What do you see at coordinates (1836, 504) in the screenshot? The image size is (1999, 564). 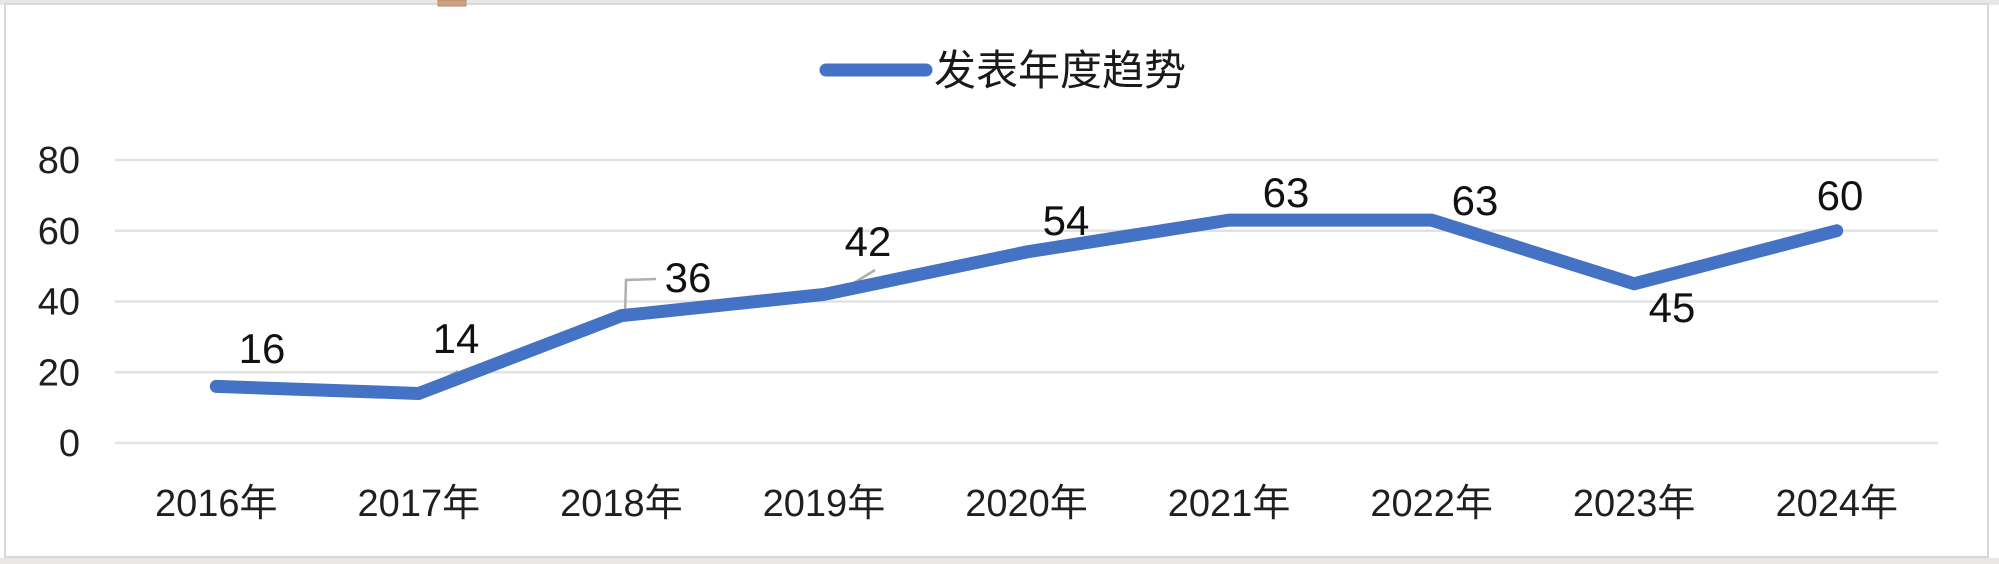 I see `x-tick-label: 2024年` at bounding box center [1836, 504].